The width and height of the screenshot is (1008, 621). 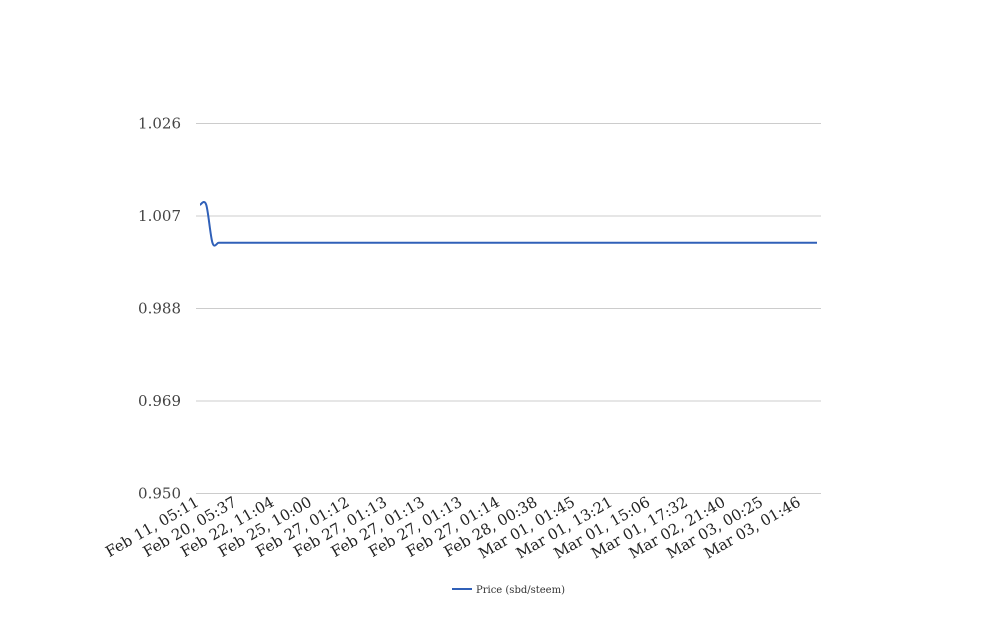 I want to click on y-tick-label-0: 0.950, so click(x=159, y=494).